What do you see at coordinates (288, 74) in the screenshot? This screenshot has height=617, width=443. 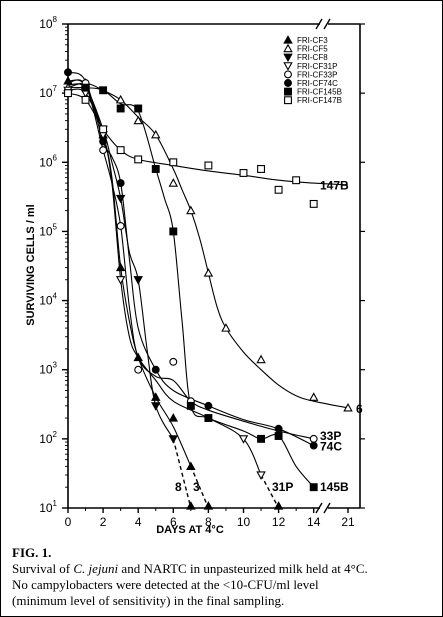 I see `legend-marker-fri-cf33p` at bounding box center [288, 74].